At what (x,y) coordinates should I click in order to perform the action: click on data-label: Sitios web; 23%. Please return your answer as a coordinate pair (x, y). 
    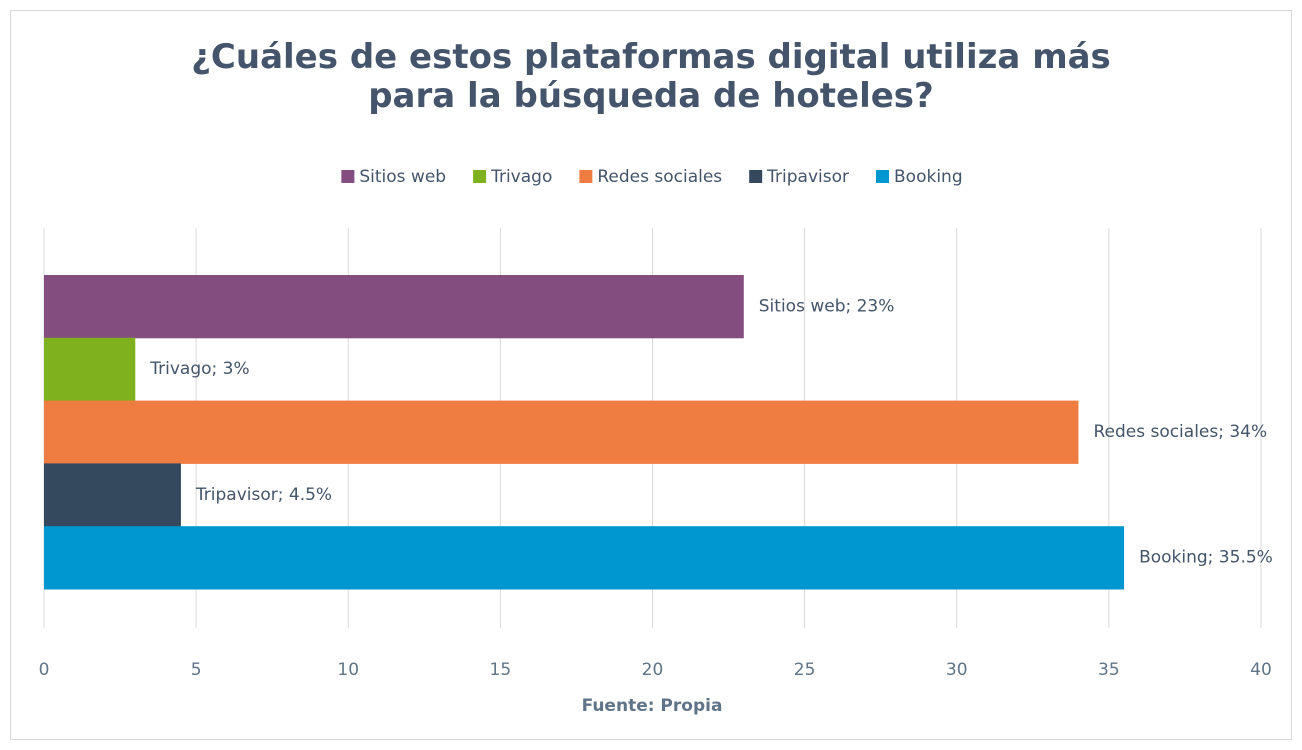
    Looking at the image, I should click on (827, 306).